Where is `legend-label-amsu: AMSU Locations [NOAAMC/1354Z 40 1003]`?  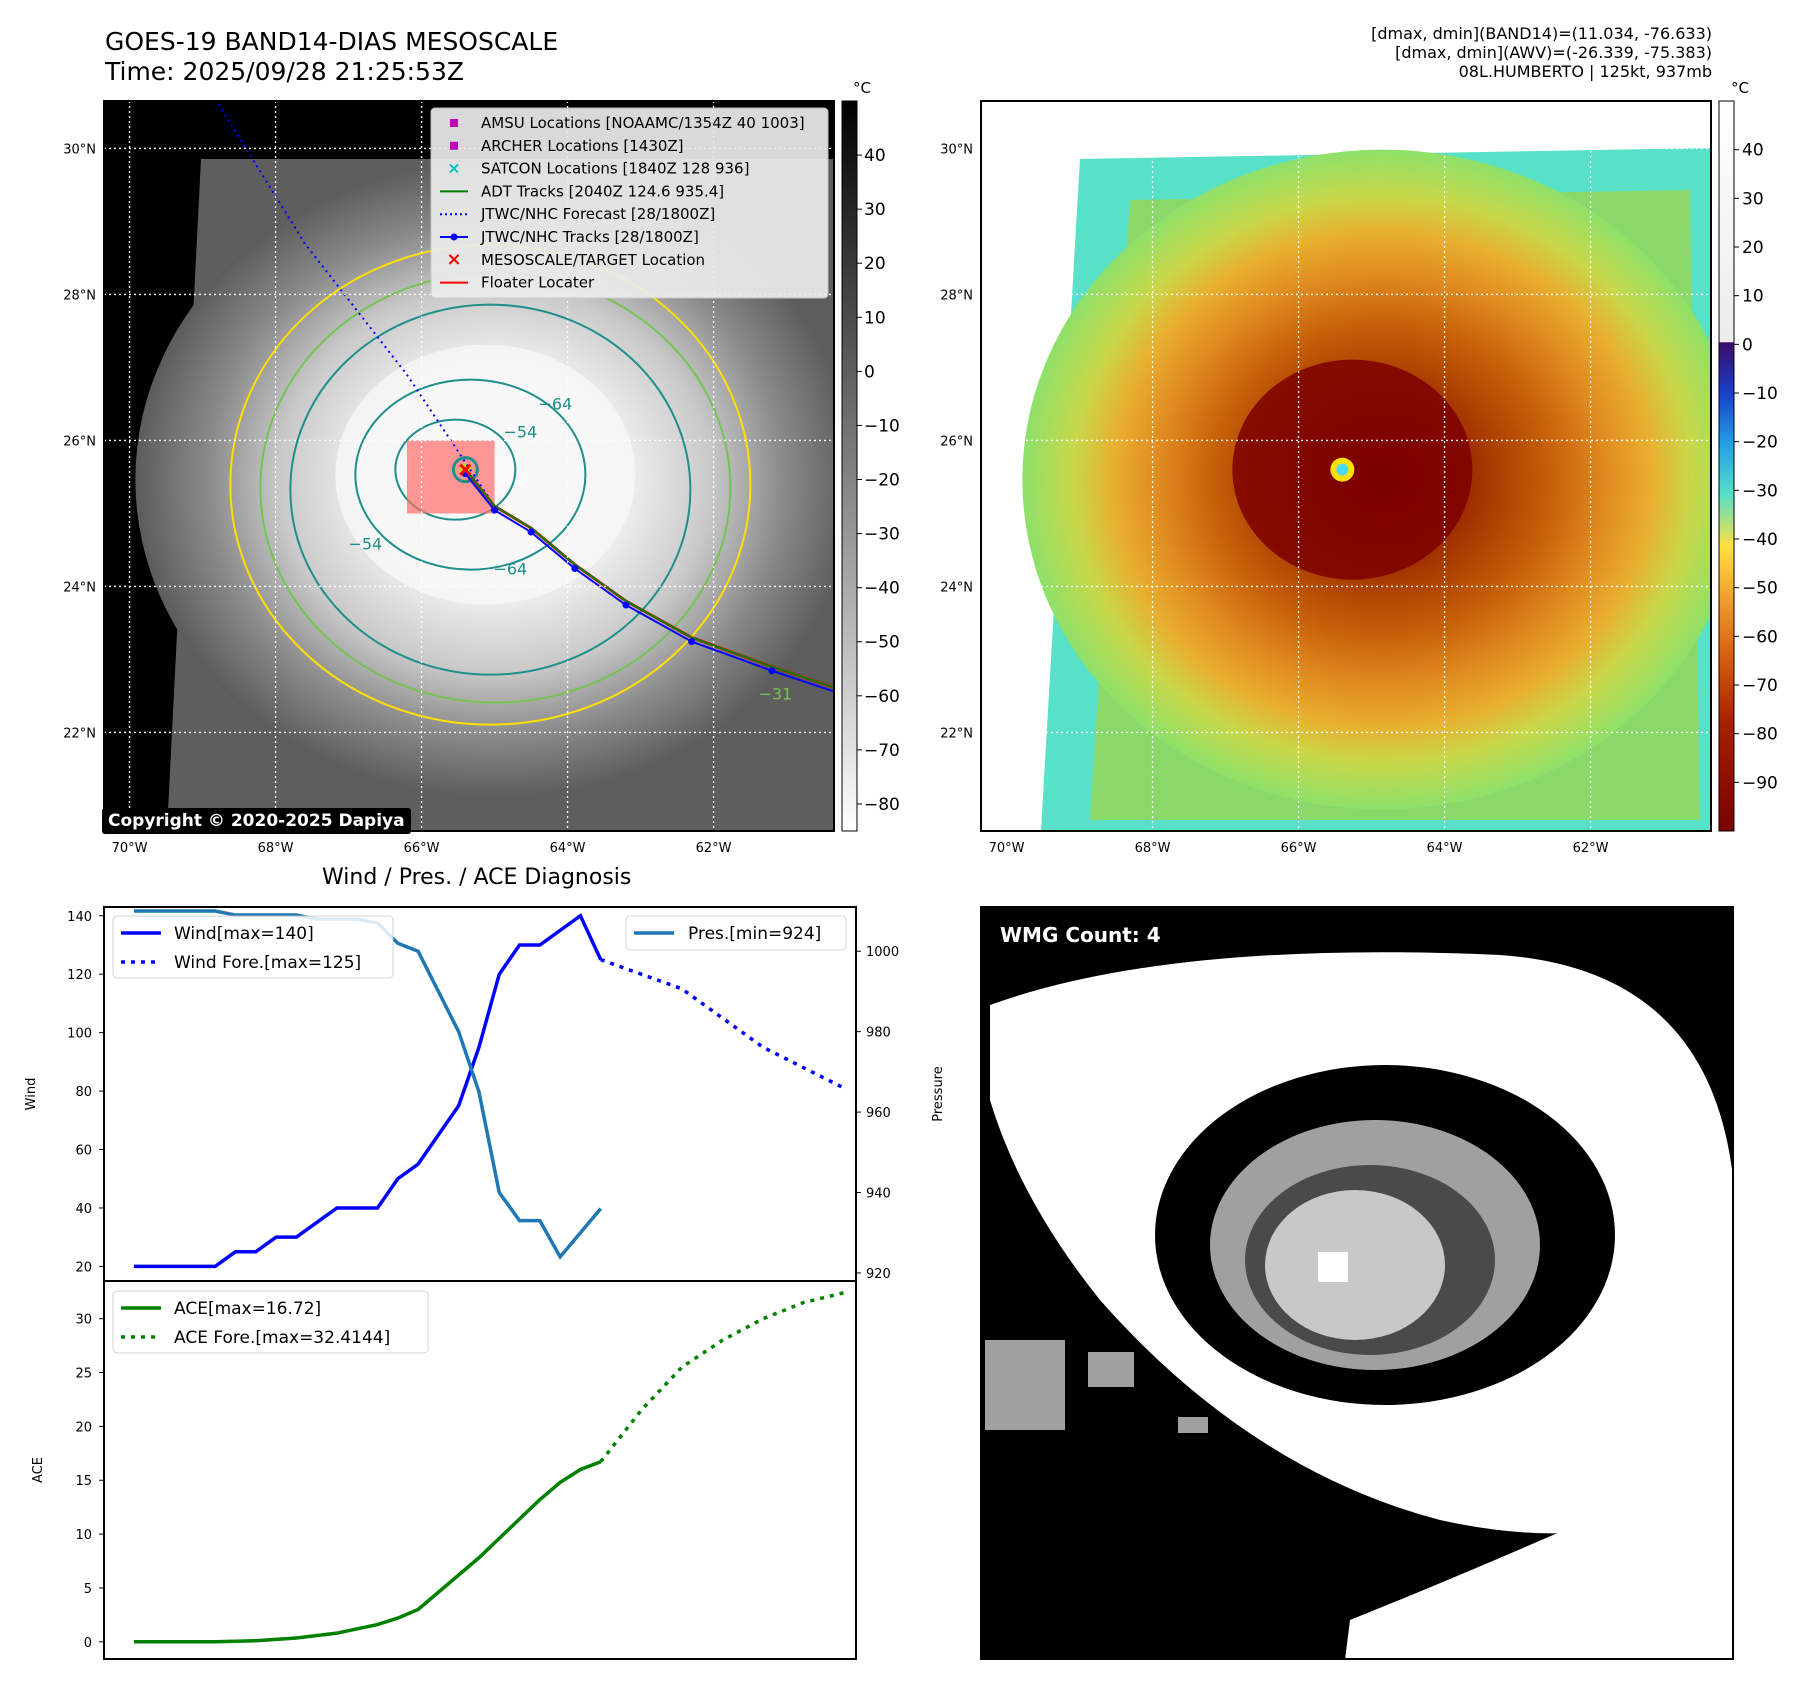
legend-label-amsu: AMSU Locations [NOAAMC/1354Z 40 1003] is located at coordinates (643, 123).